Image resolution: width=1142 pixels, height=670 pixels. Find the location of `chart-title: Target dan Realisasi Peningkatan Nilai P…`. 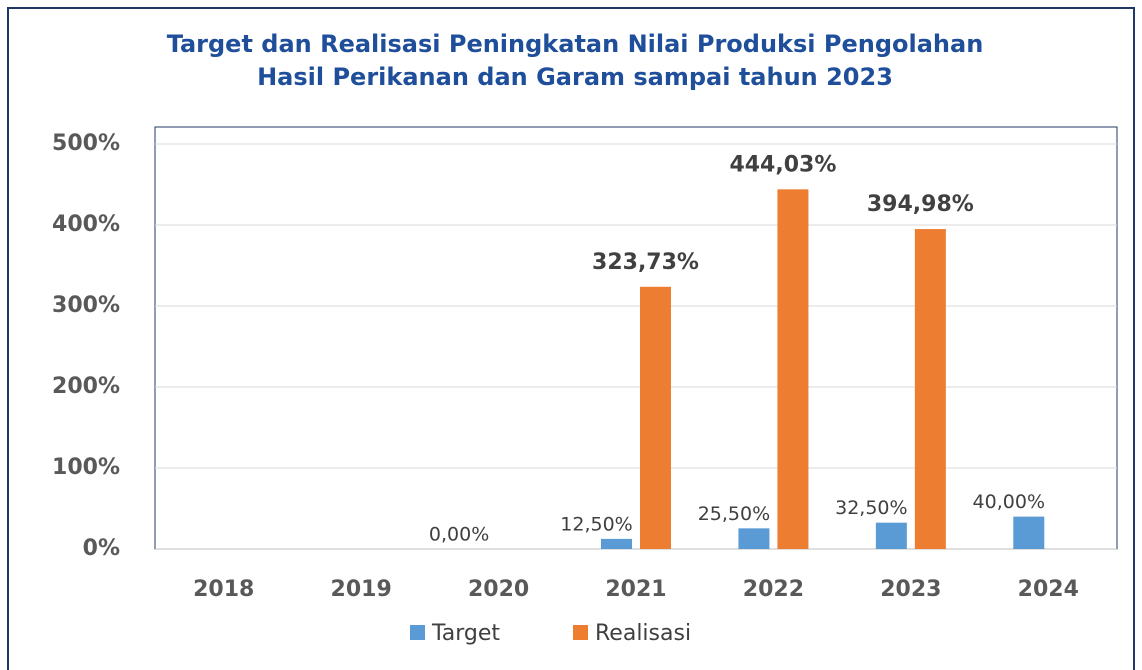

chart-title: Target dan Realisasi Peningkatan Nilai P… is located at coordinates (575, 44).